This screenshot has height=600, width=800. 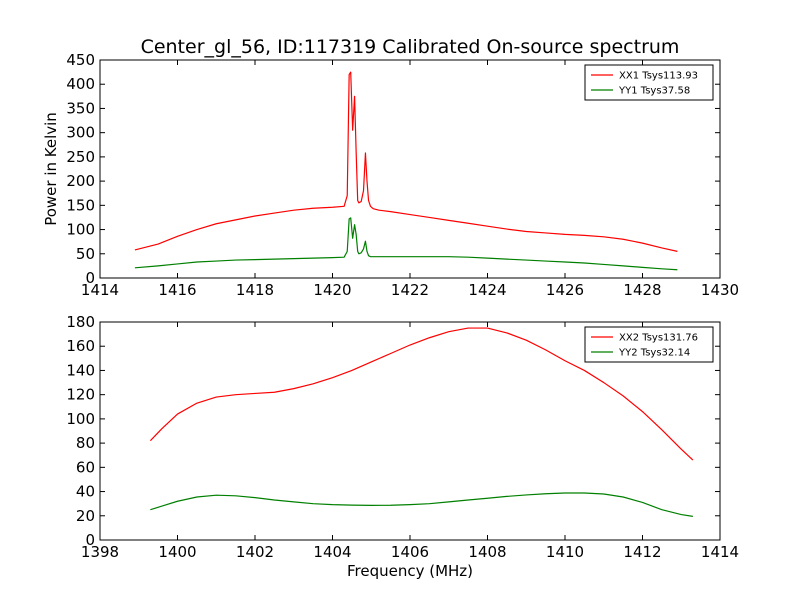 What do you see at coordinates (80, 108) in the screenshot?
I see `y-tick-label: 350` at bounding box center [80, 108].